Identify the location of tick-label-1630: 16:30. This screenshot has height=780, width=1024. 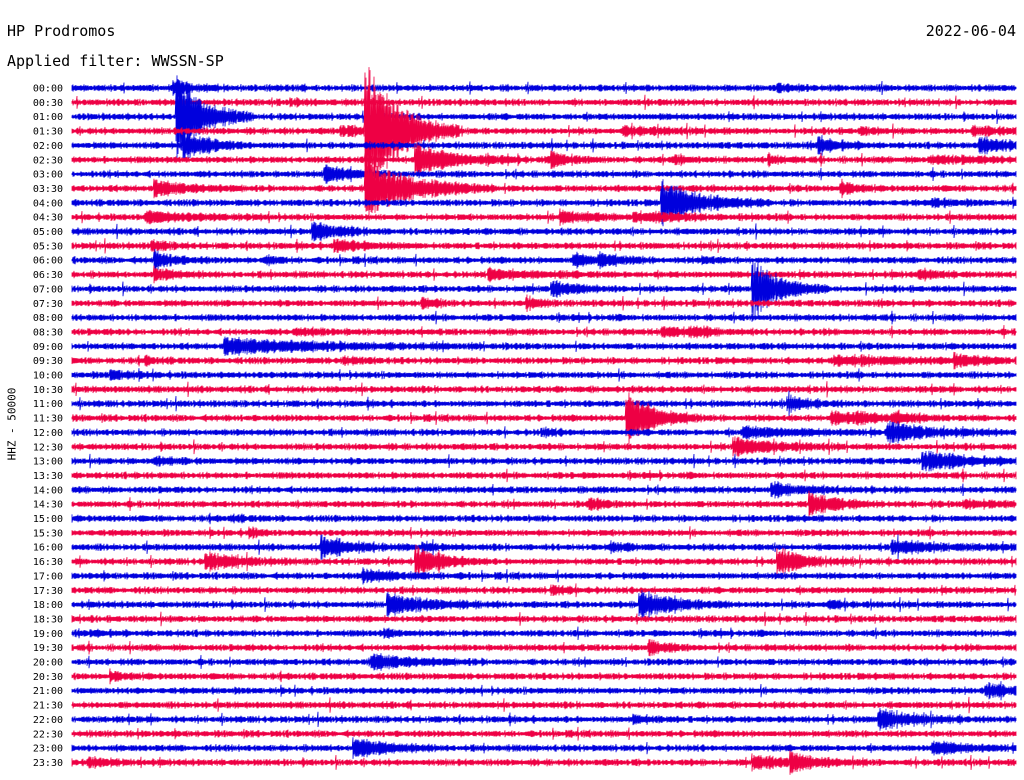
(48, 562).